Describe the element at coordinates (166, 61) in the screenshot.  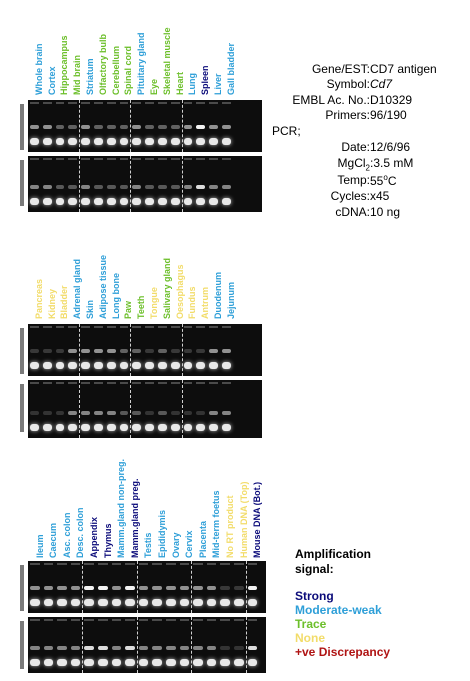
I see `lane-label: Skeletal muscle` at that location.